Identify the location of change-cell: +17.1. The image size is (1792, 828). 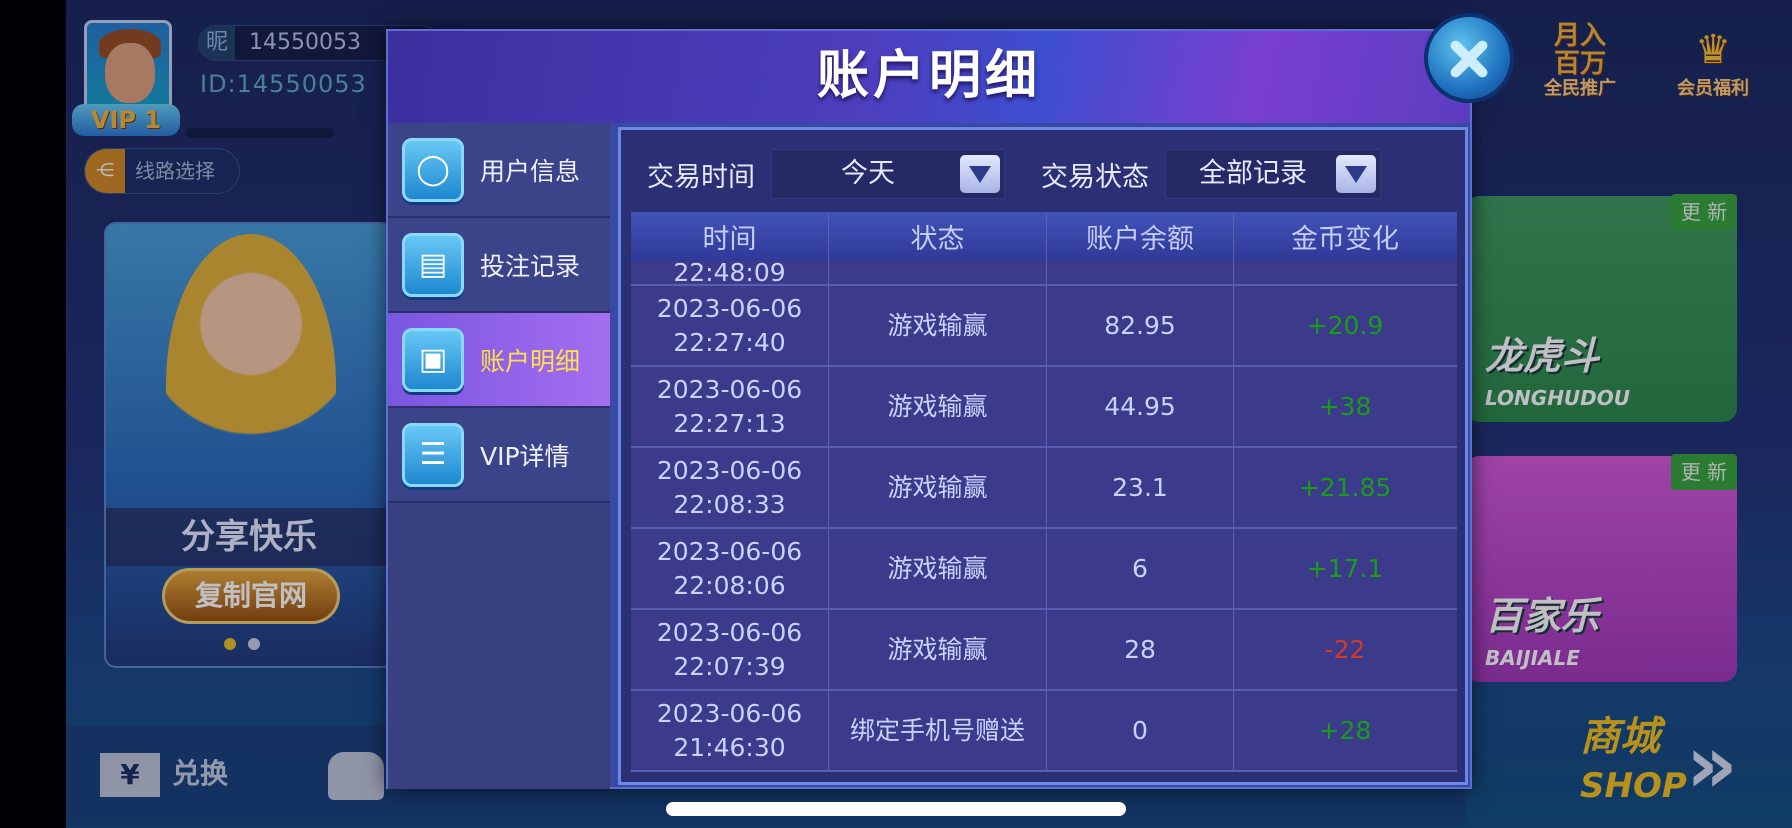
(1345, 568).